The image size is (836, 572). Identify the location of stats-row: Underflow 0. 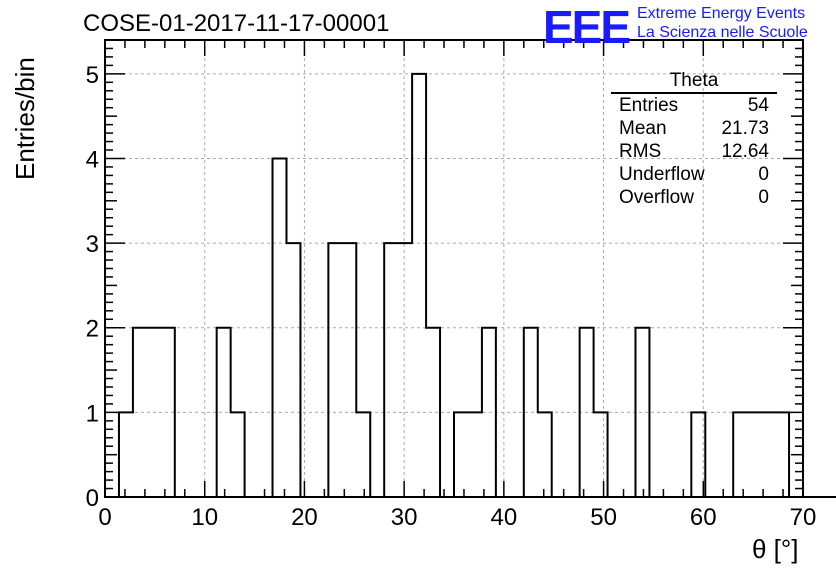
(694, 174).